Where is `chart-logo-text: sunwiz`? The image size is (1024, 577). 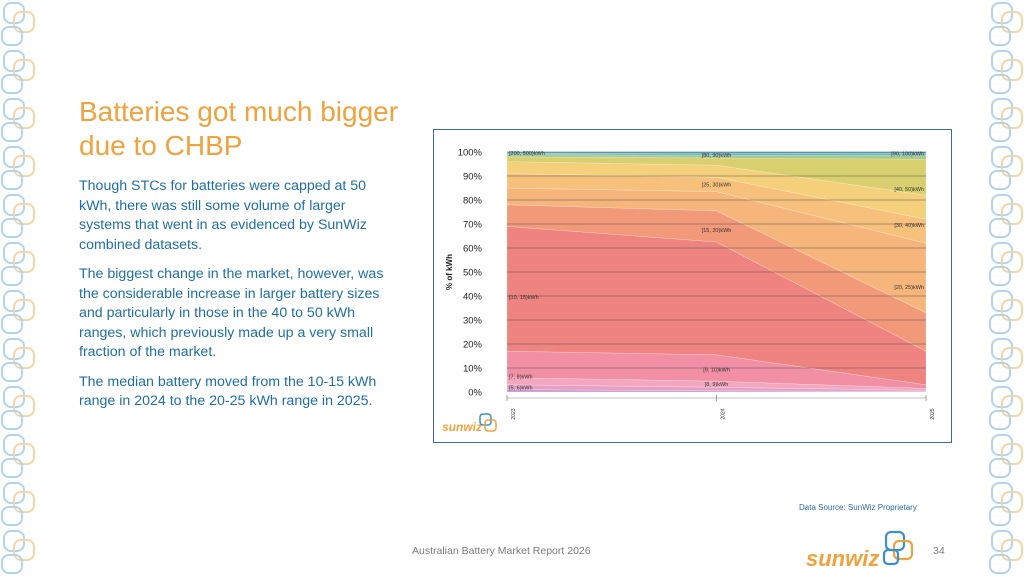
chart-logo-text: sunwiz is located at coordinates (462, 427).